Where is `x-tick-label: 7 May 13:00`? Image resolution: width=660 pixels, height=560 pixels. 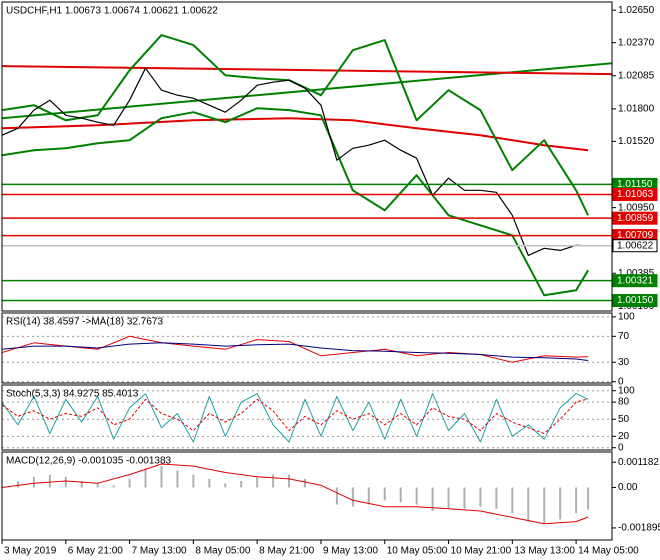
x-tick-label: 7 May 13:00 is located at coordinates (159, 551).